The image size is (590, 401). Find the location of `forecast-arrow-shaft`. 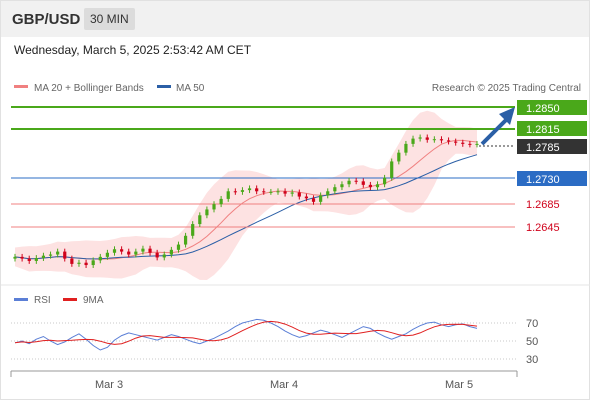

forecast-arrow-shaft is located at coordinates (495, 131).